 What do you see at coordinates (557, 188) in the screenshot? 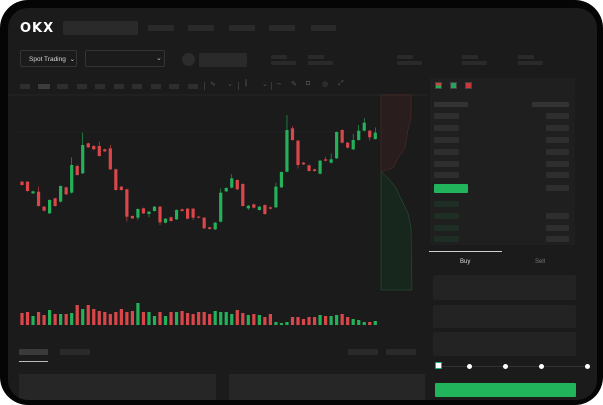
I see `orderbook-amount` at bounding box center [557, 188].